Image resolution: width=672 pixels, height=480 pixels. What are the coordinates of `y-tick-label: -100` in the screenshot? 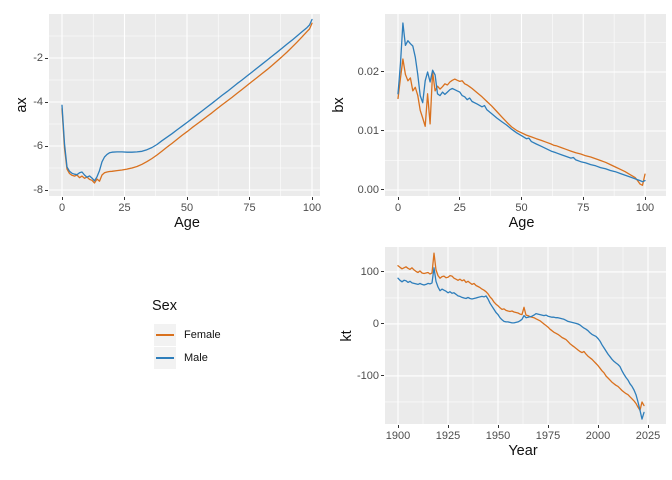 It's located at (367, 375).